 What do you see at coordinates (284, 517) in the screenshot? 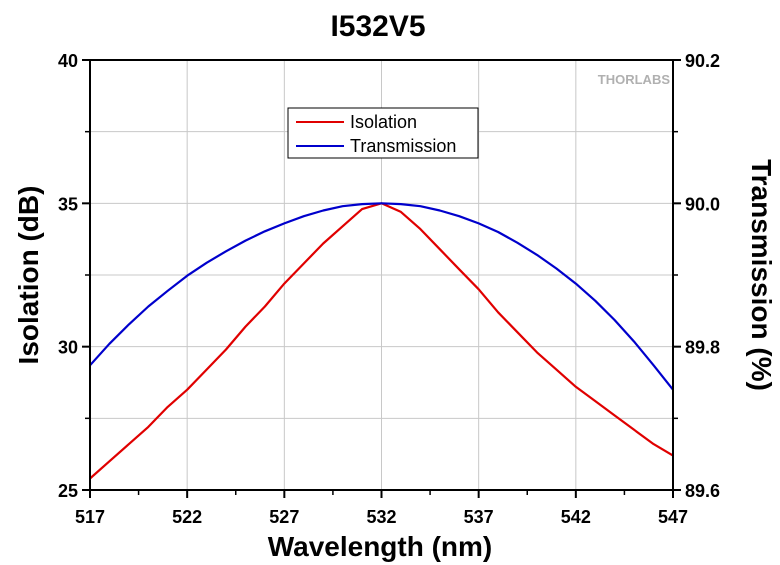
I see `x-tick-label: 527` at bounding box center [284, 517].